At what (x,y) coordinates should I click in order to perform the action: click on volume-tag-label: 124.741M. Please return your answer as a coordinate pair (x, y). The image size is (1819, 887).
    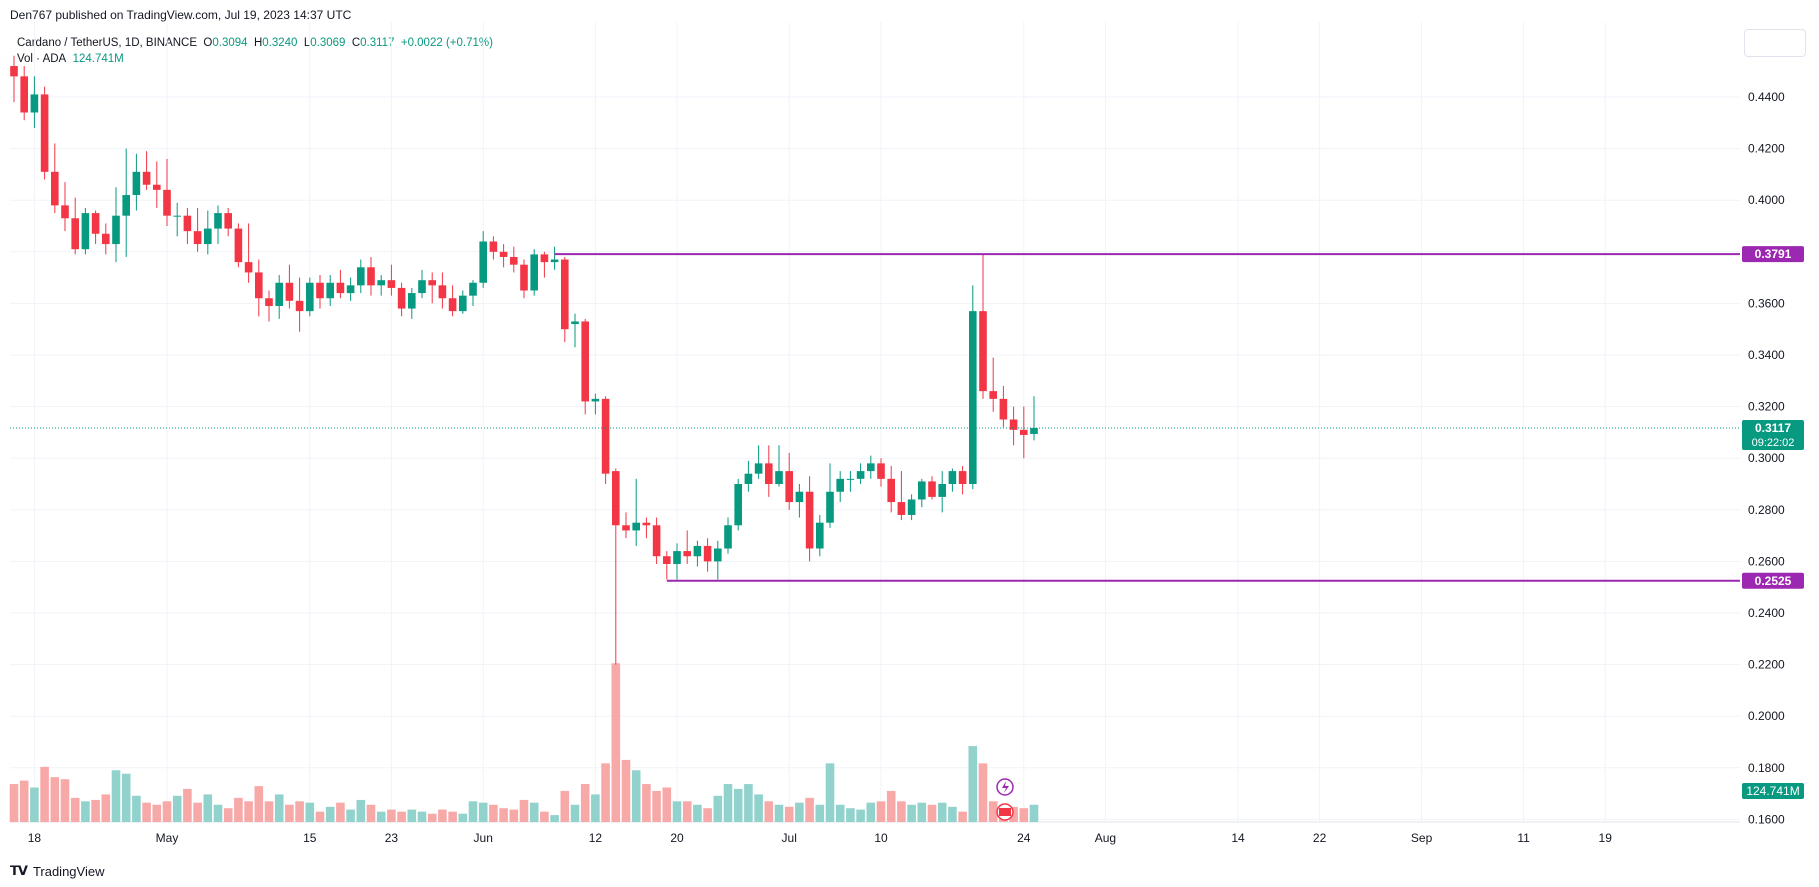
    Looking at the image, I should click on (1772, 791).